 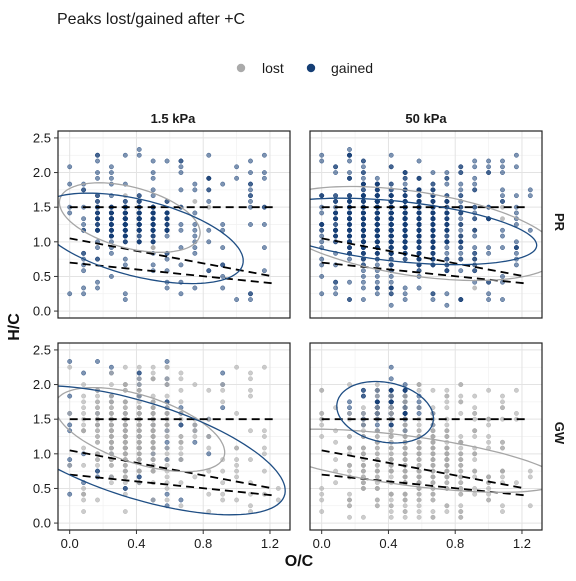 What do you see at coordinates (426, 120) in the screenshot?
I see `facet-strip-bg` at bounding box center [426, 120].